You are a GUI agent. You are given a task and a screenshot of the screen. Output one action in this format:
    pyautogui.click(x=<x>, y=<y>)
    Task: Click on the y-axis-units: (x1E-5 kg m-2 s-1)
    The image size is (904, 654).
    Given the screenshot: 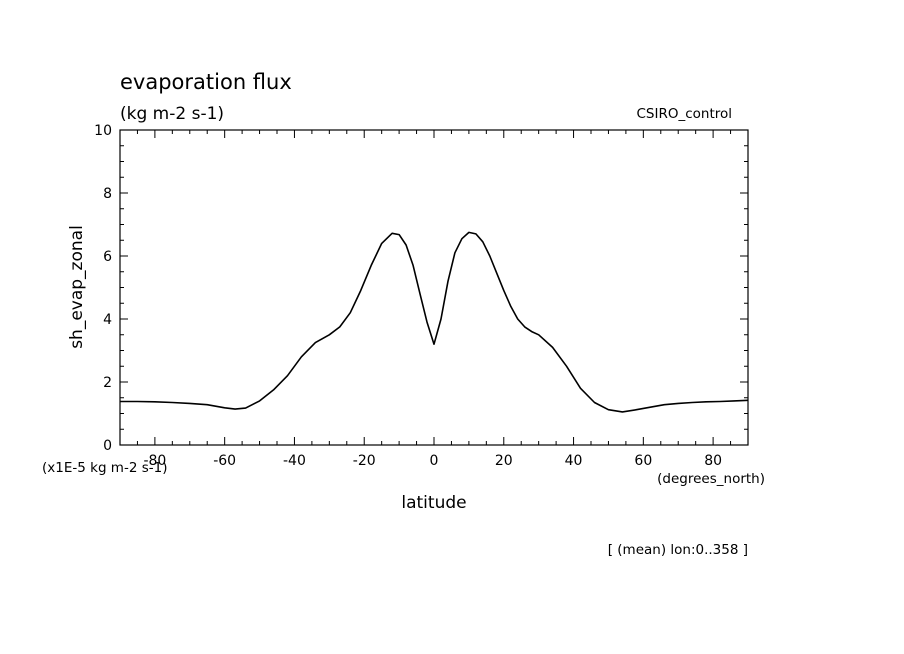 What is the action you would take?
    pyautogui.click(x=104, y=468)
    